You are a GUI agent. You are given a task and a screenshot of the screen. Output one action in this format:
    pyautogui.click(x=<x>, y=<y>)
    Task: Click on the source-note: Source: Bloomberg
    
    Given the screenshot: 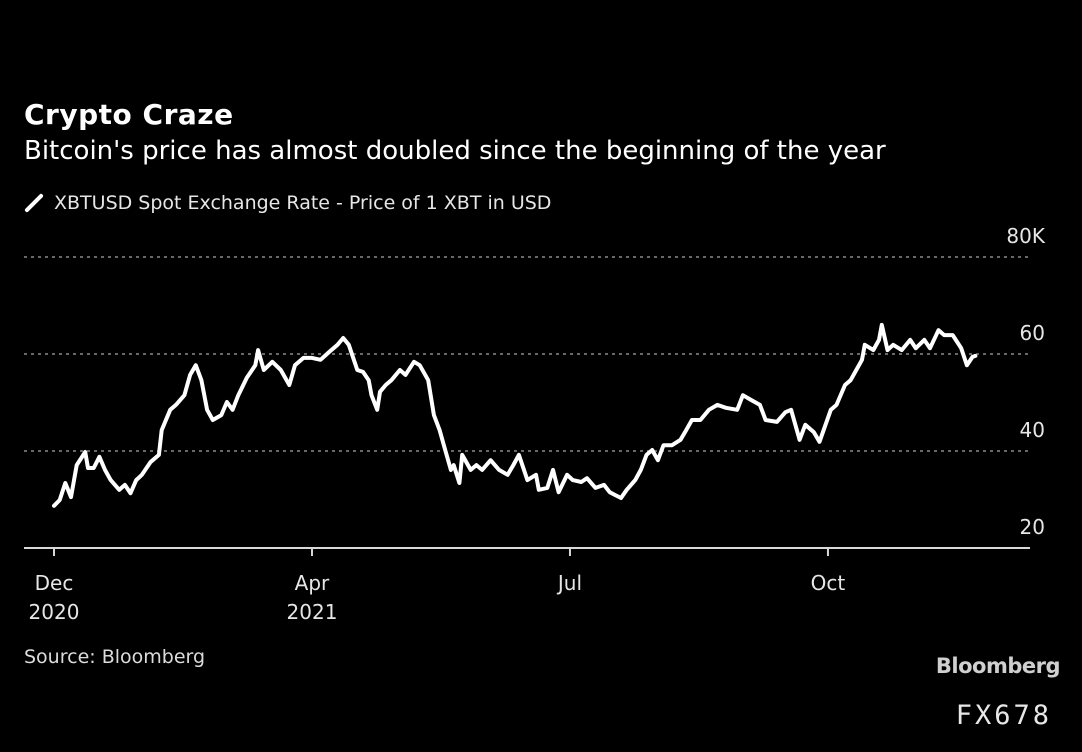 What is the action you would take?
    pyautogui.click(x=115, y=657)
    